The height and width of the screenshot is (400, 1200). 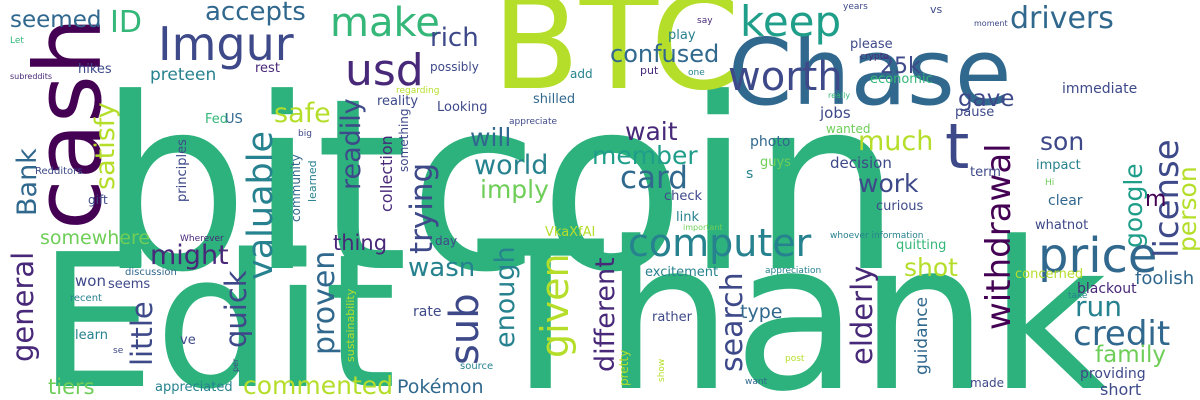 What do you see at coordinates (397, 101) in the screenshot?
I see `word: reality` at bounding box center [397, 101].